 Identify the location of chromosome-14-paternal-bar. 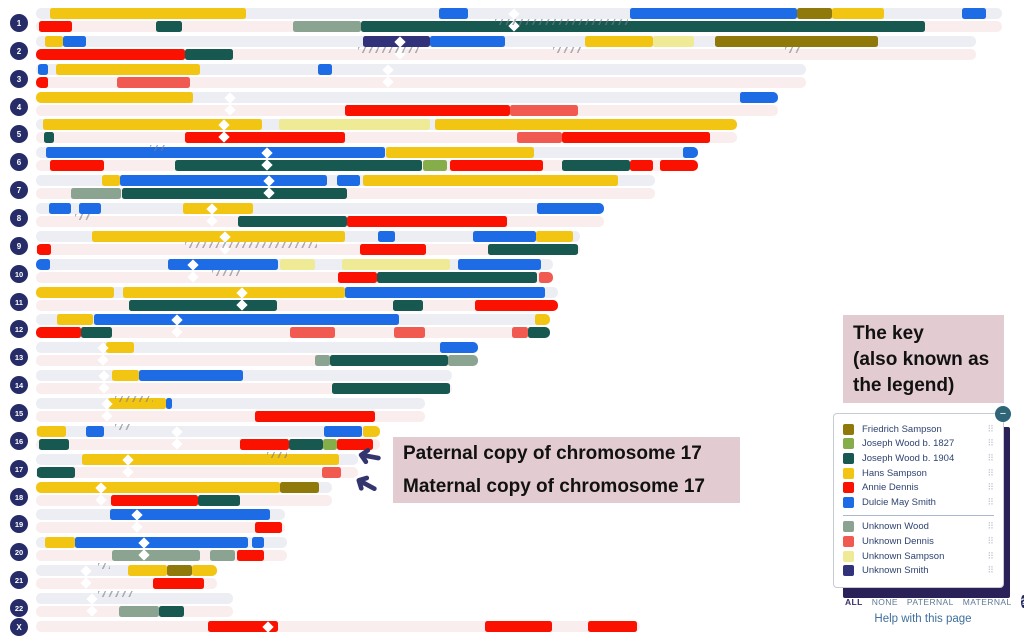
(244, 375).